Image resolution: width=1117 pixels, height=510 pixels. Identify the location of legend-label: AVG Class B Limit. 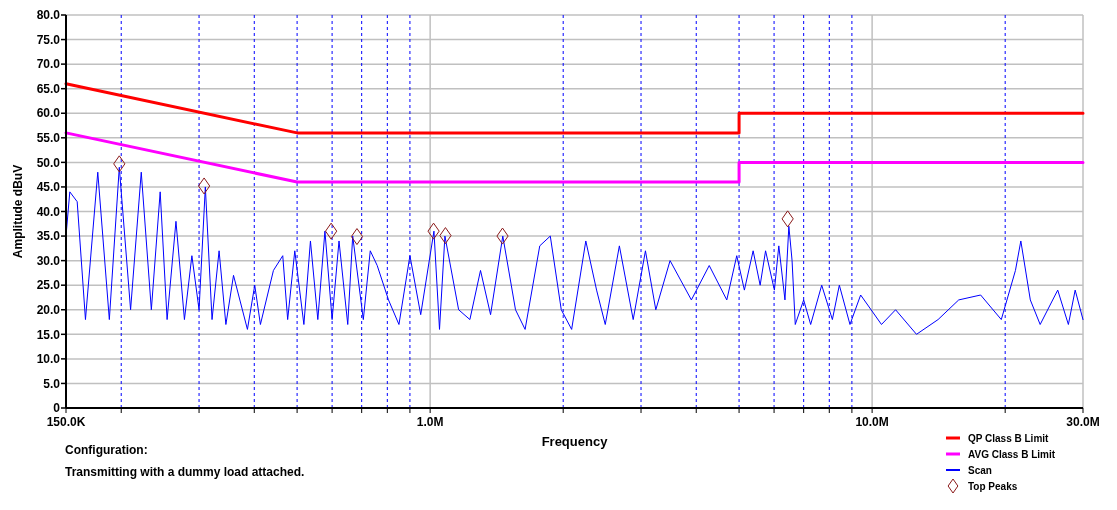
(1012, 454).